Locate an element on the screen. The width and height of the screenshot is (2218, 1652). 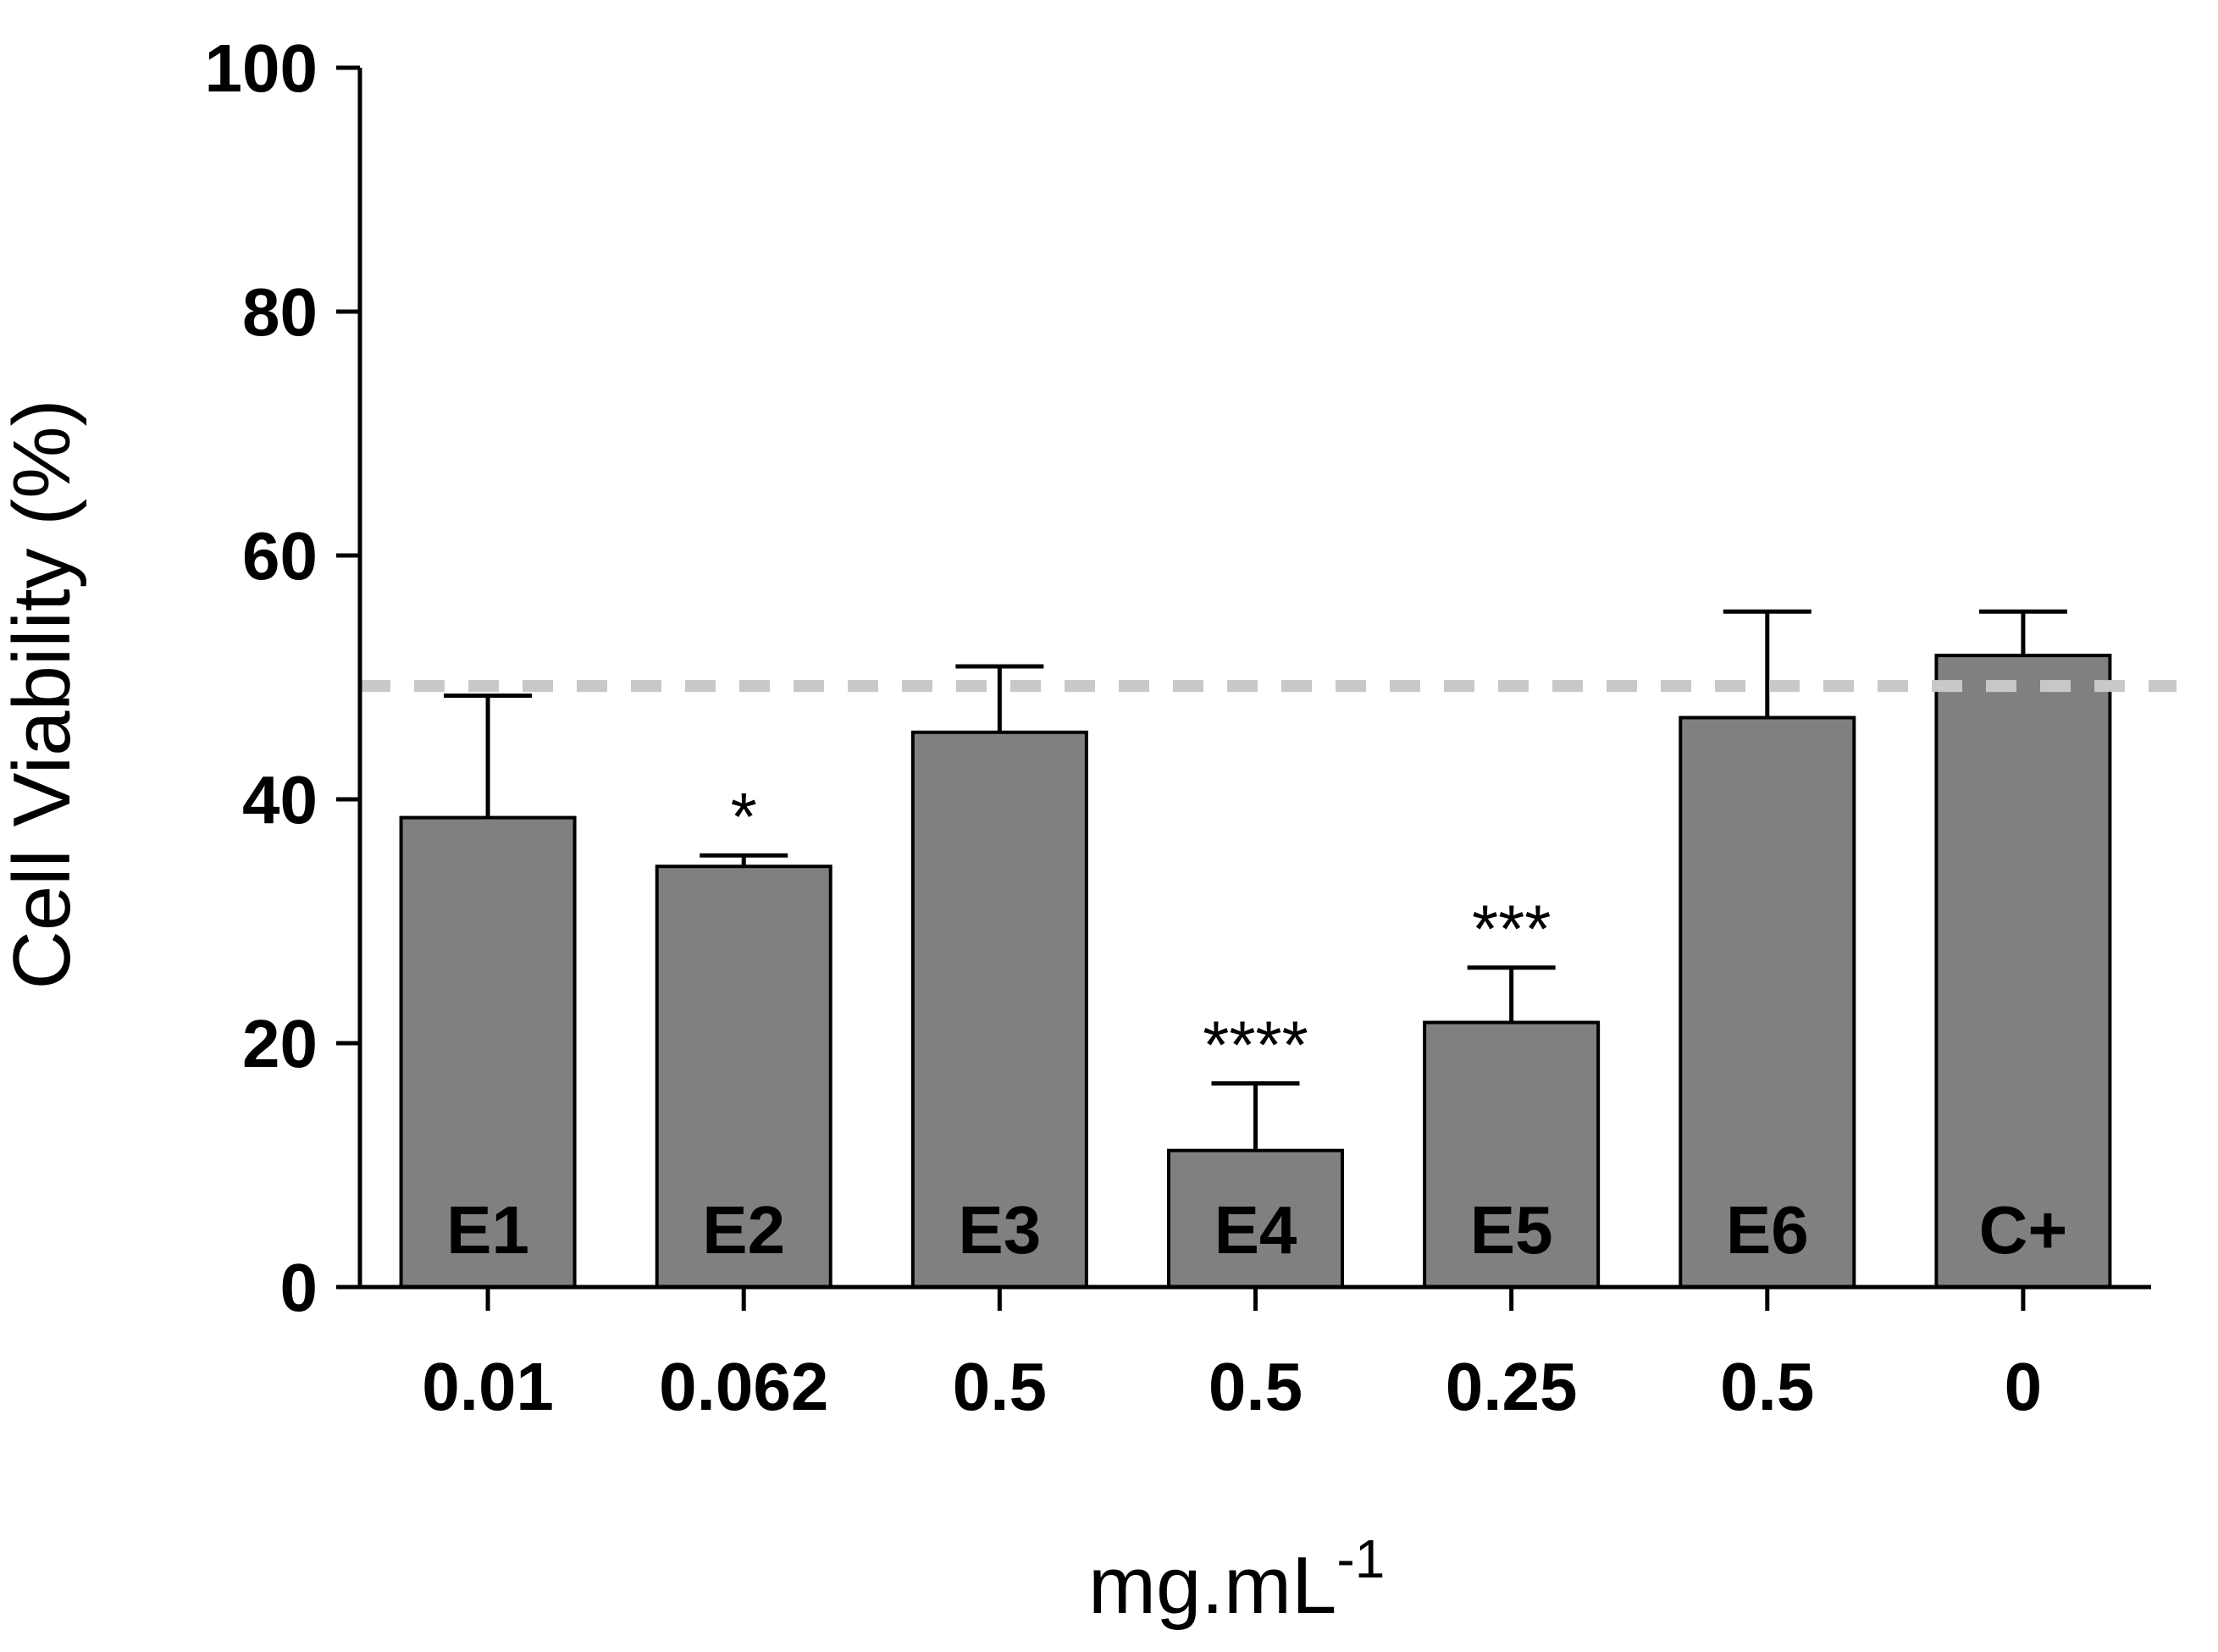
bar-inner-label: E4 is located at coordinates (1255, 1230).